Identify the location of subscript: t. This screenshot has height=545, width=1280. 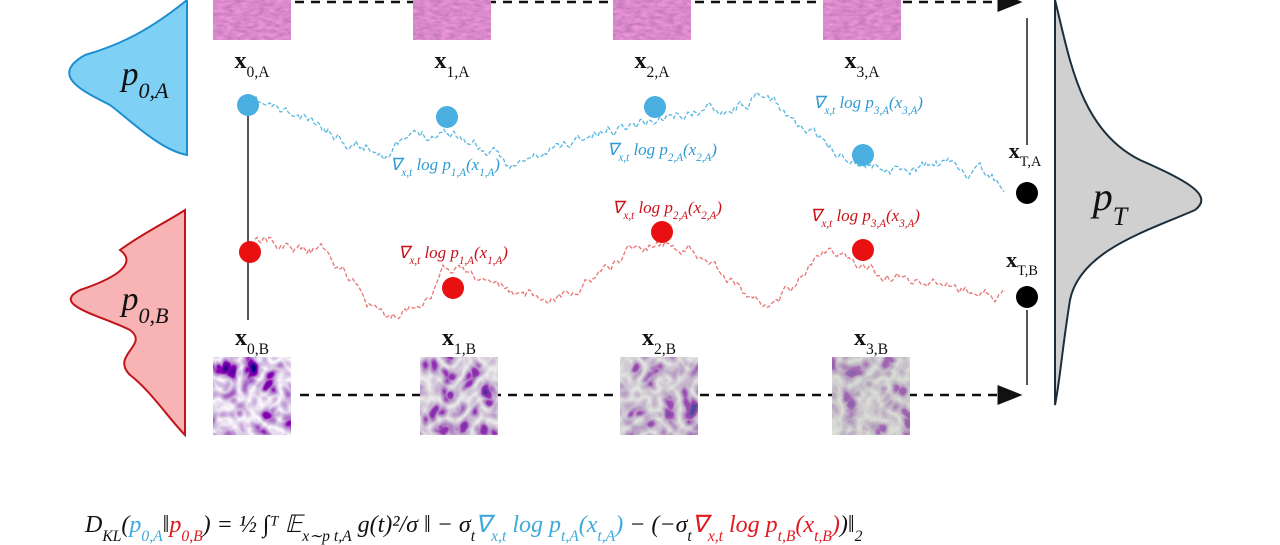
(473, 536).